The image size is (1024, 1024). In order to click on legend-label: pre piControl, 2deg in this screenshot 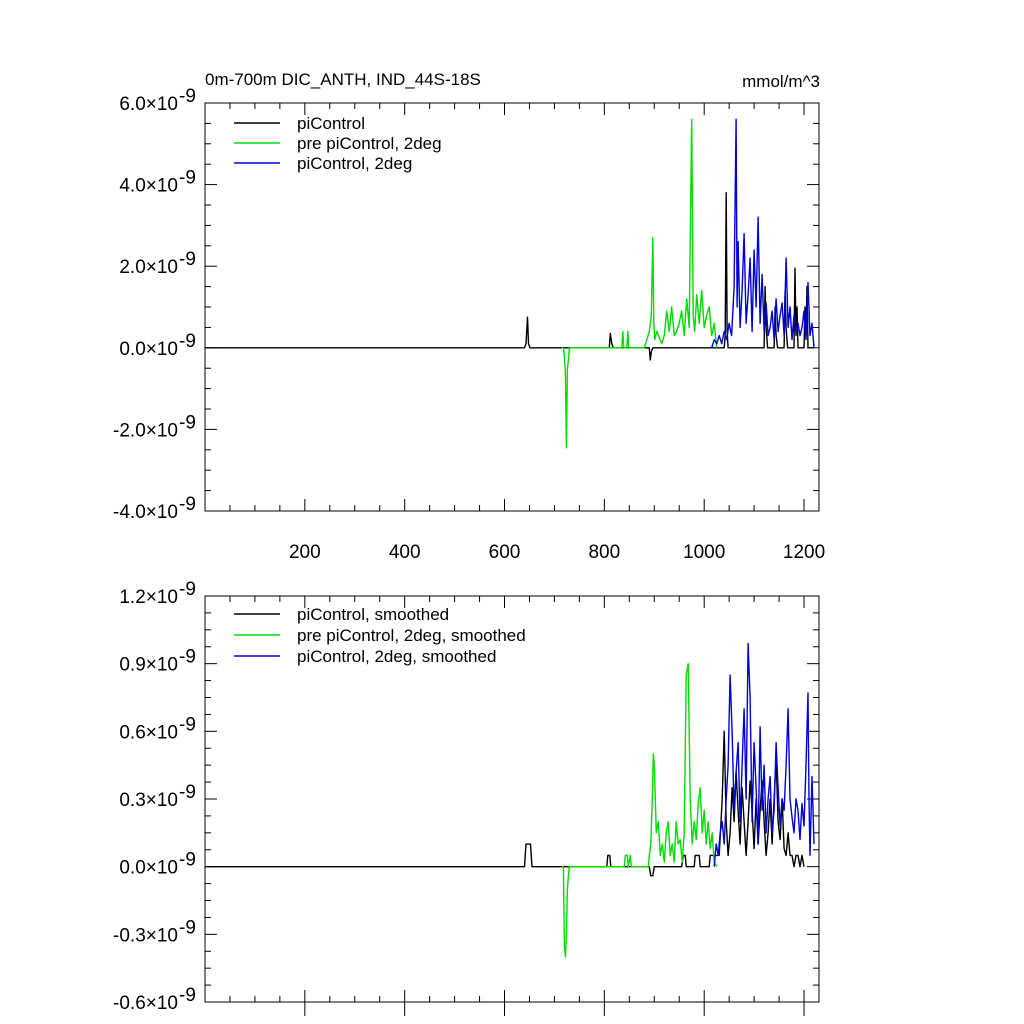, I will do `click(369, 143)`.